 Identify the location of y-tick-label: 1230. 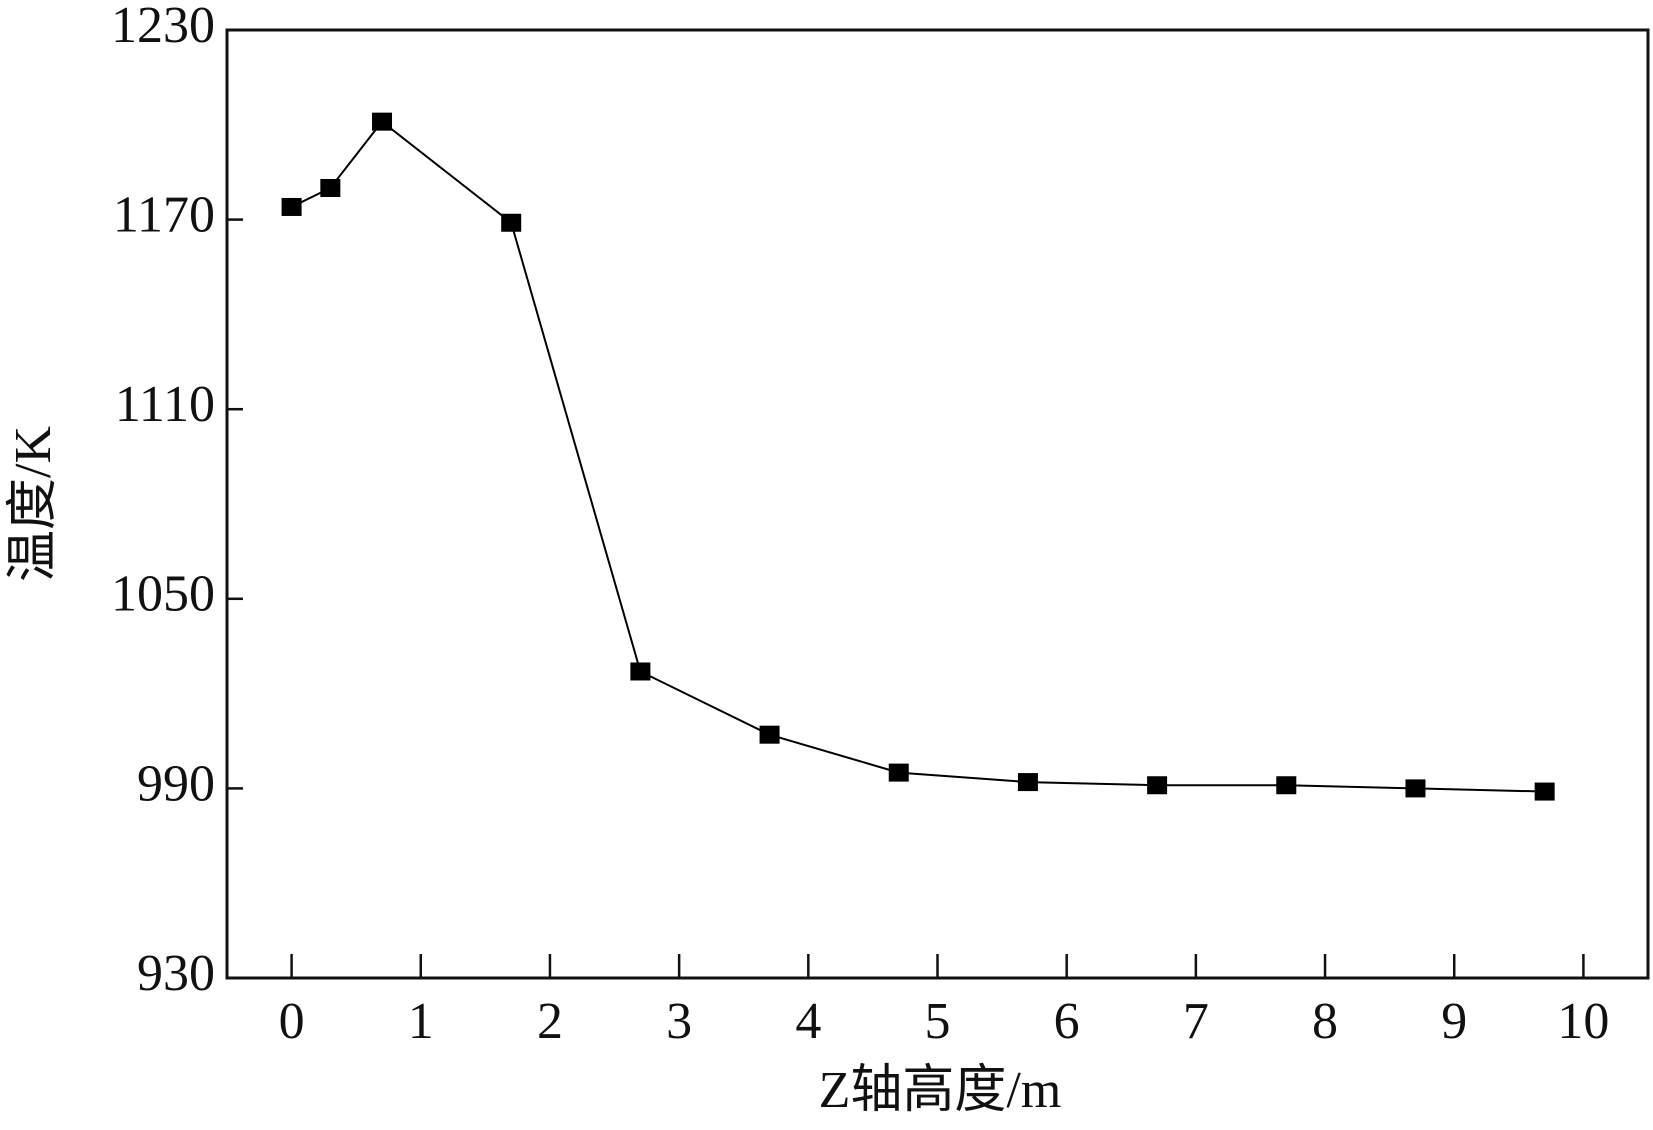
(163, 27).